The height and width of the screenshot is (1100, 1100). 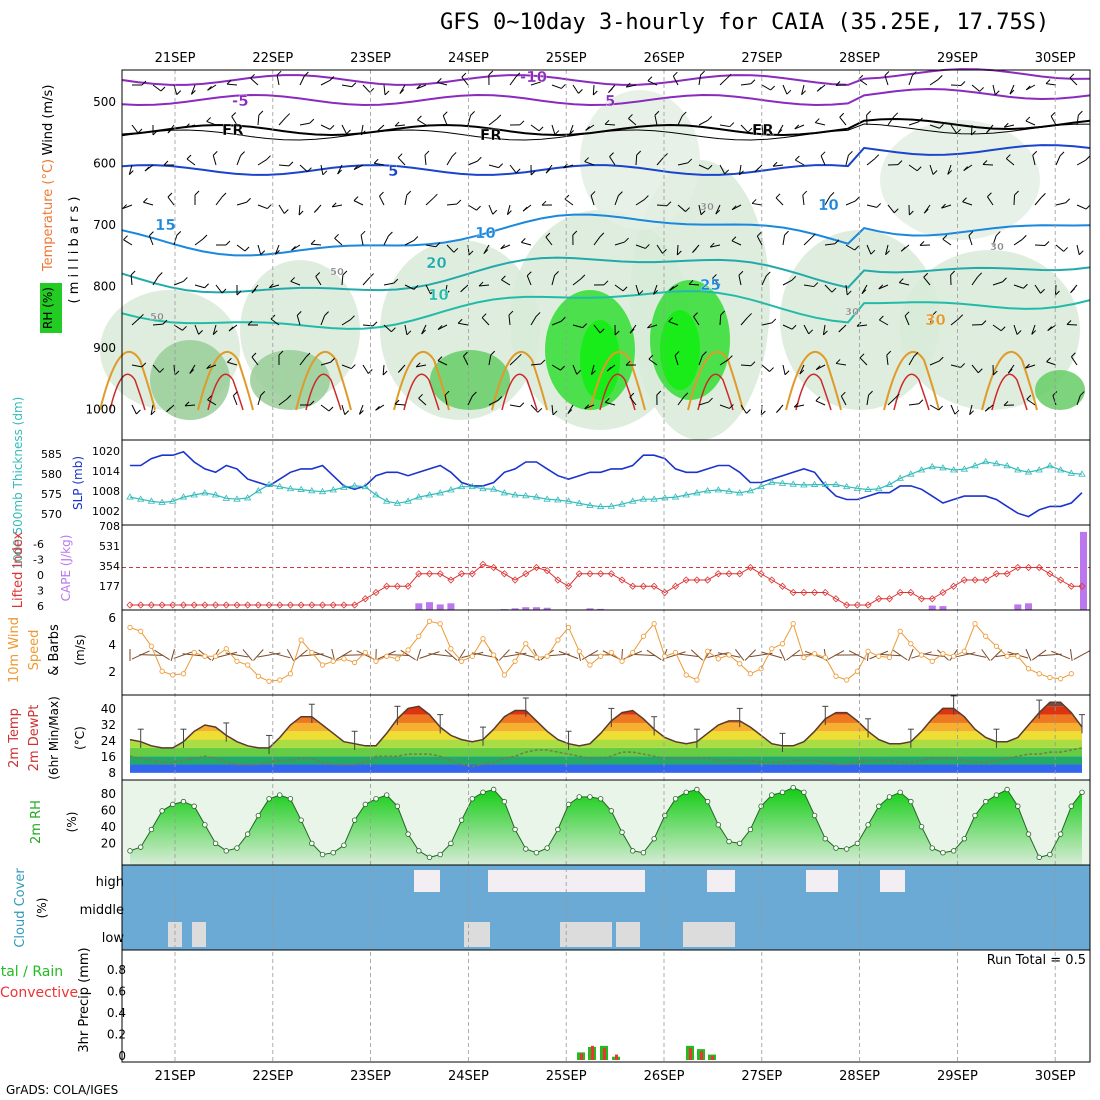 I want to click on date-label-bottom: 25SEP, so click(x=566, y=1076).